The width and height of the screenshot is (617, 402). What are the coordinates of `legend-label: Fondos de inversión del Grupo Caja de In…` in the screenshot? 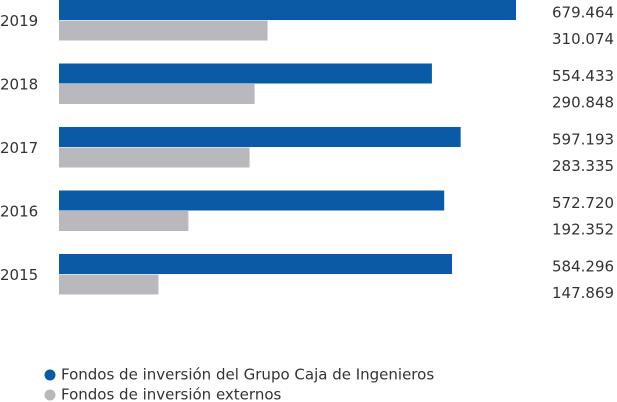 It's located at (247, 375).